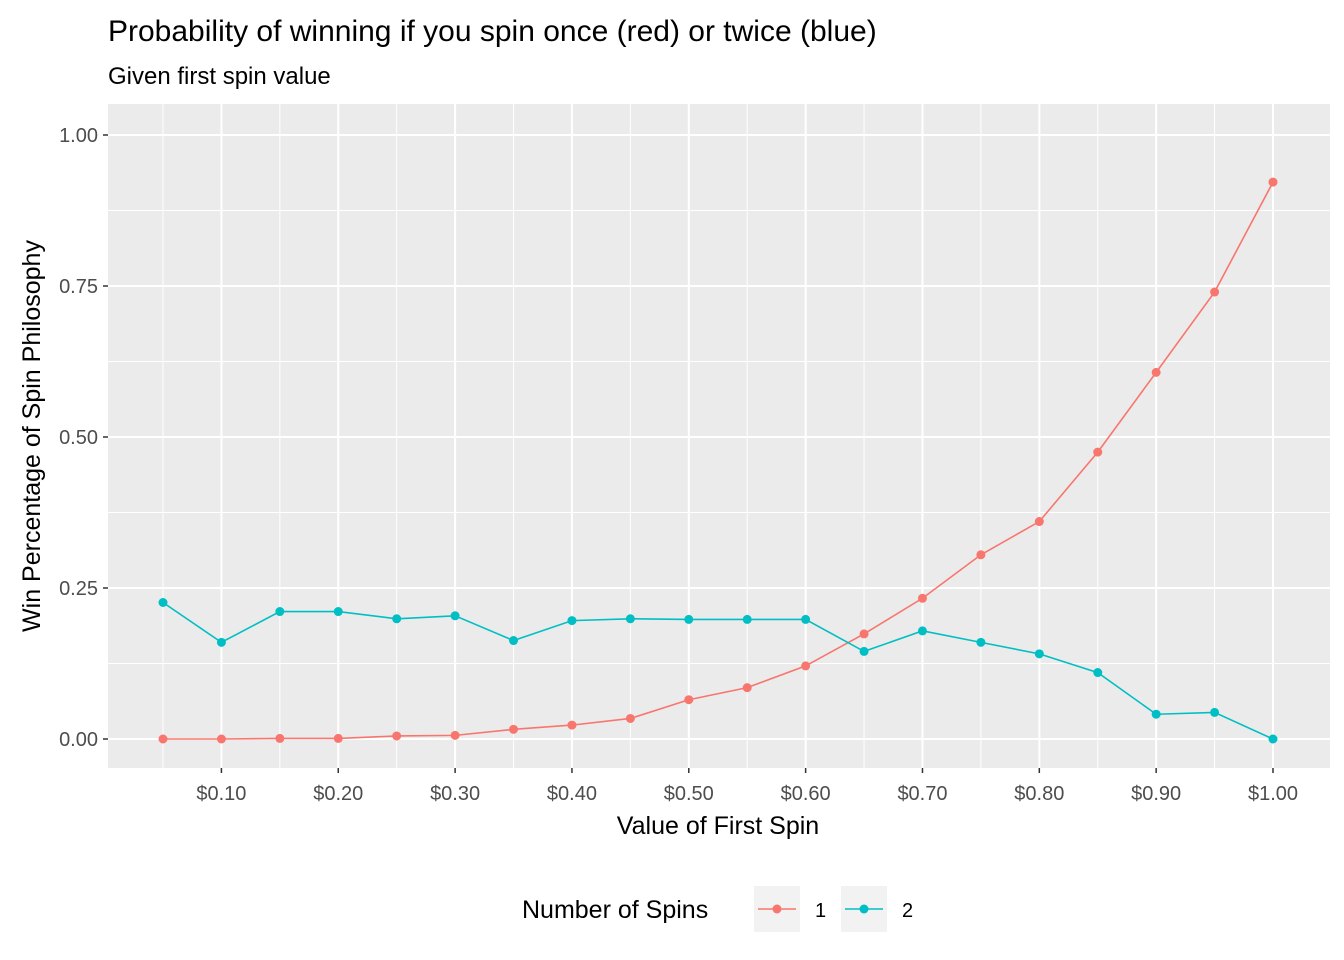 This screenshot has height=960, width=1344. Describe the element at coordinates (1273, 794) in the screenshot. I see `x-tick-label: $1.00` at that location.